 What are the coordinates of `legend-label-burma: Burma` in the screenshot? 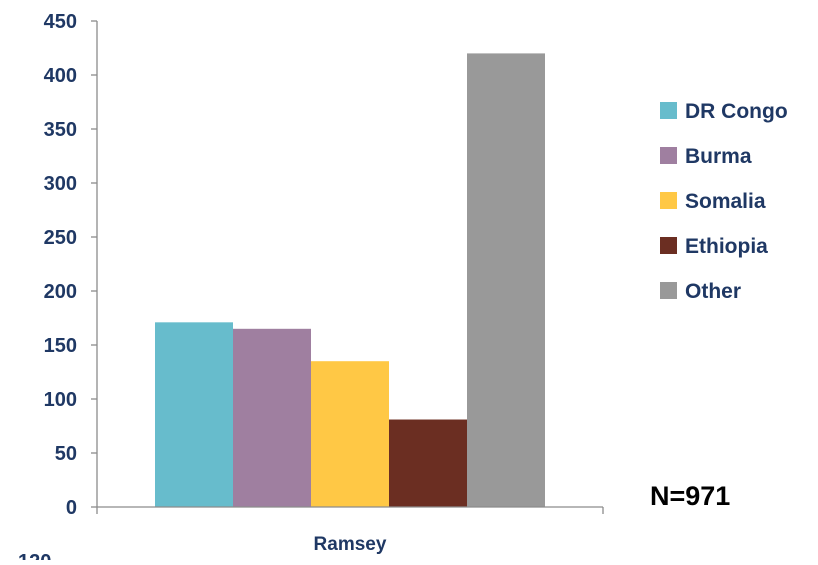 It's located at (718, 156).